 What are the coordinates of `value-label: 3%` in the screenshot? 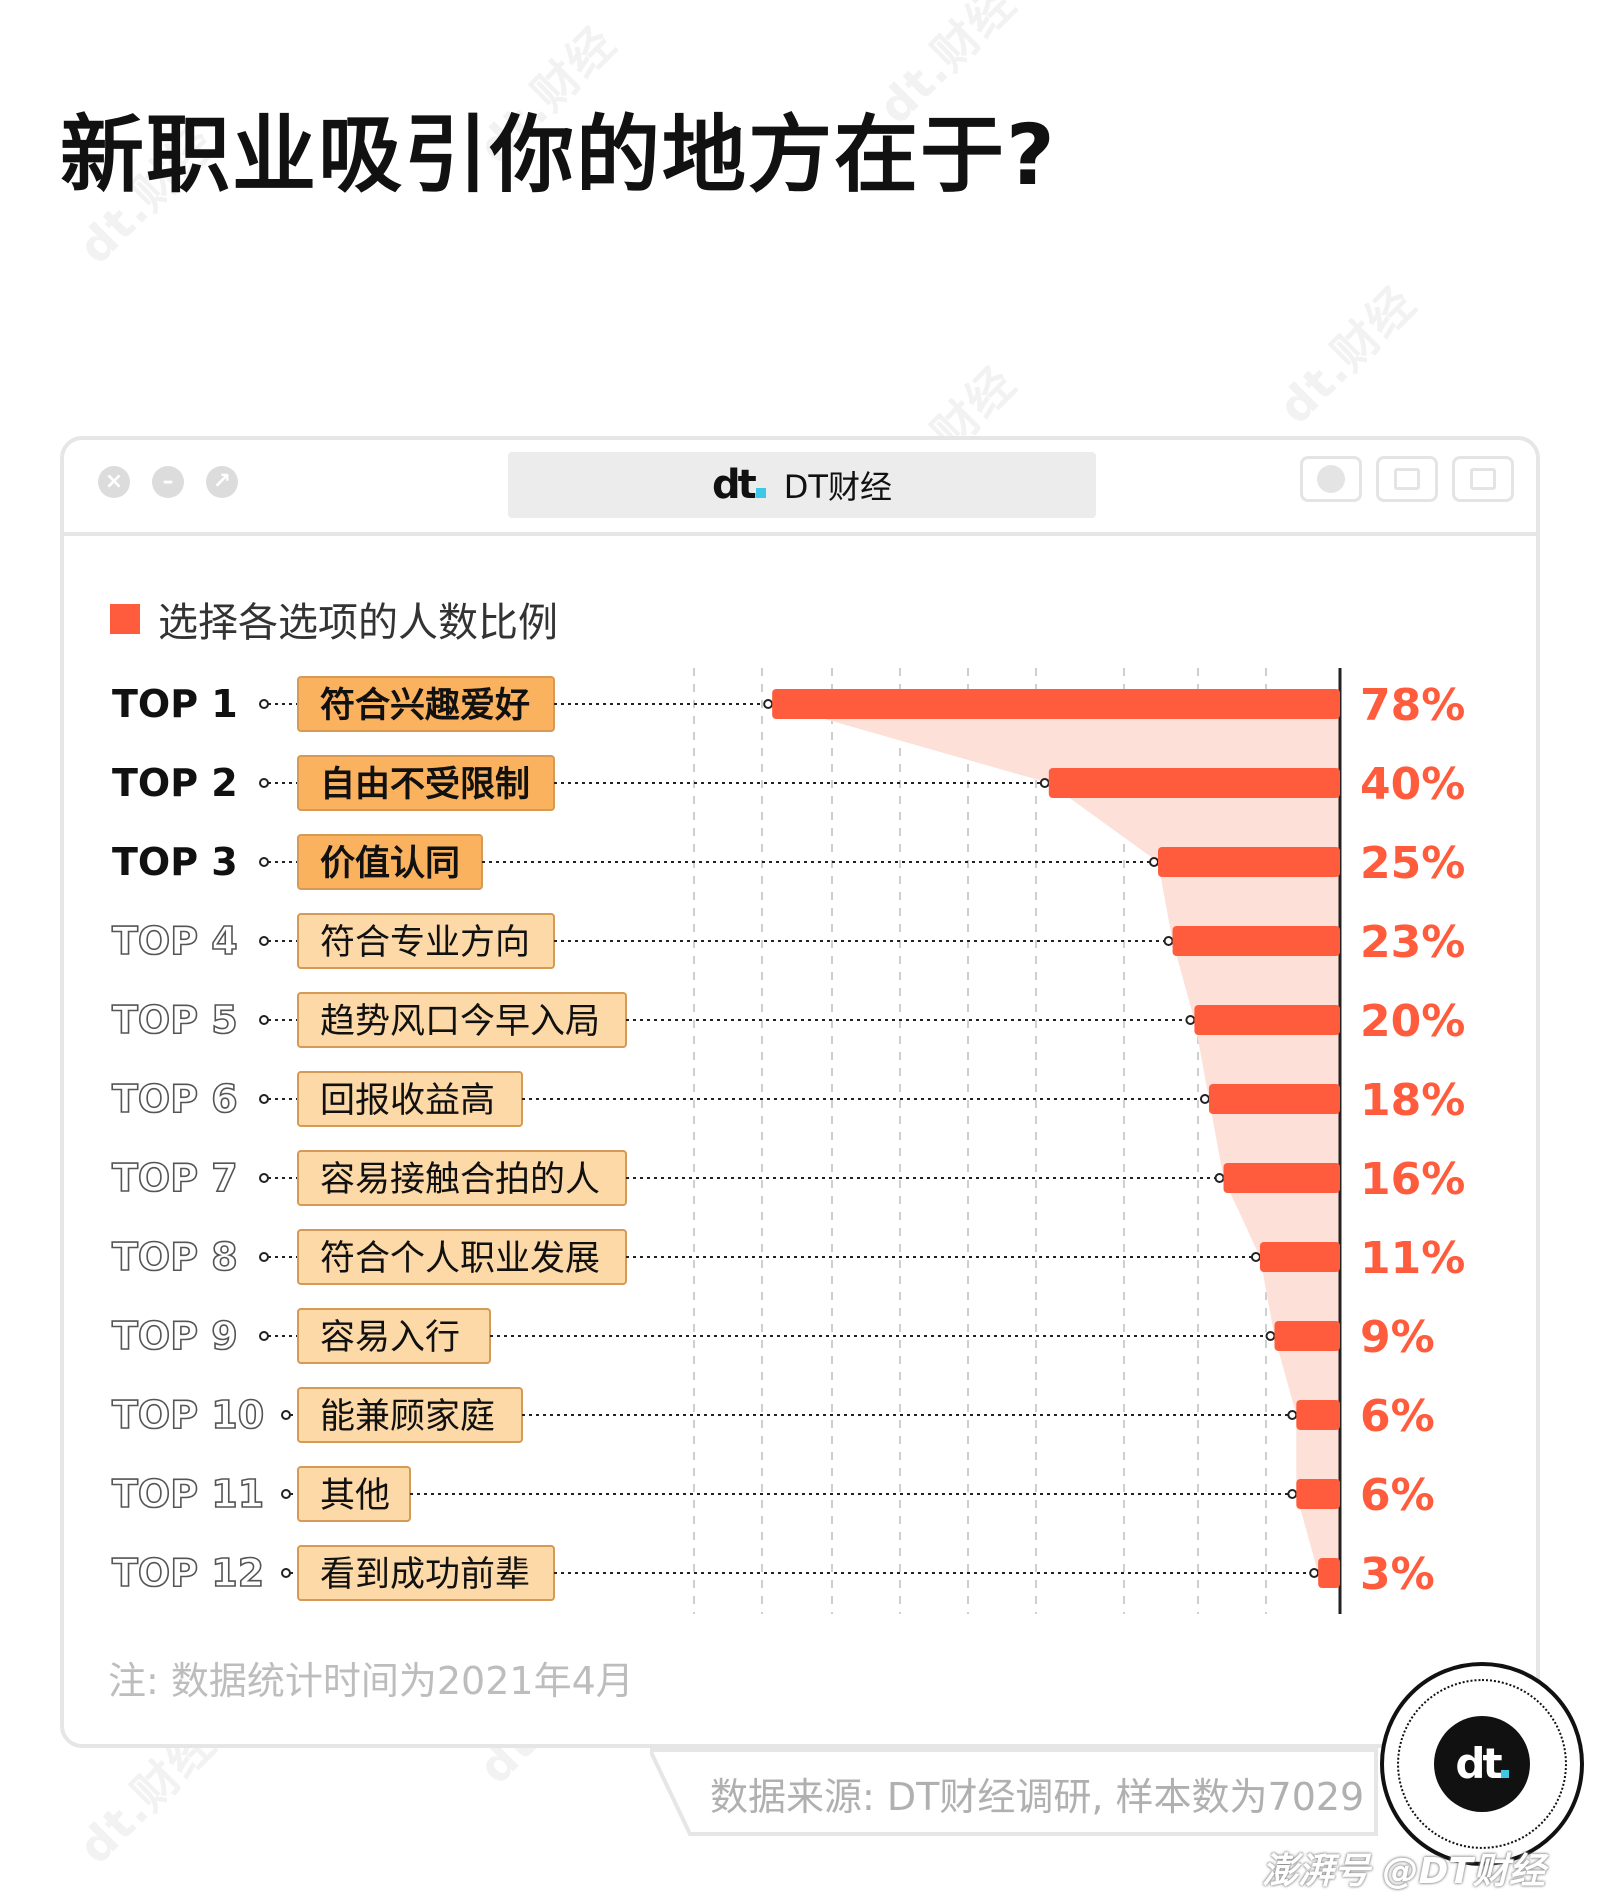 It's located at (1397, 1574).